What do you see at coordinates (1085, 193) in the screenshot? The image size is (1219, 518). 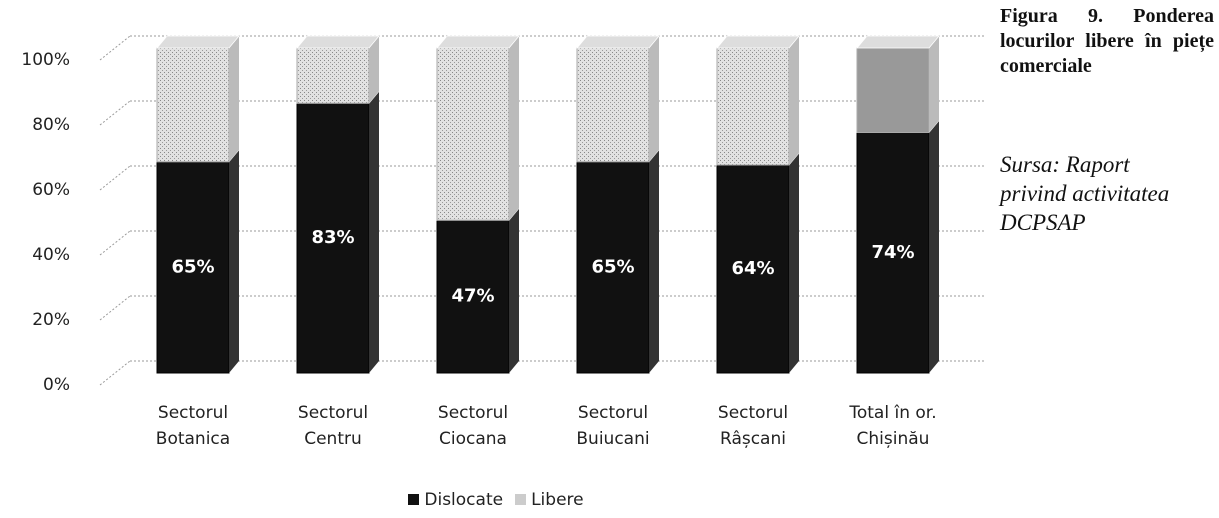 I see `source-note: Sursa: Raport privind activitatea DCPSAP` at bounding box center [1085, 193].